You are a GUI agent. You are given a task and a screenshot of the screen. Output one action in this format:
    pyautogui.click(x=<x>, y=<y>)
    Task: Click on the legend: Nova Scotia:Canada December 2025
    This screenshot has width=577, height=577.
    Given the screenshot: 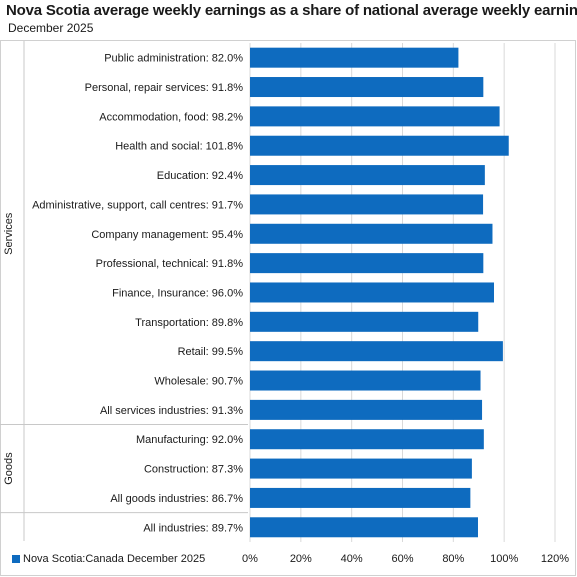 What is the action you would take?
    pyautogui.click(x=108, y=559)
    